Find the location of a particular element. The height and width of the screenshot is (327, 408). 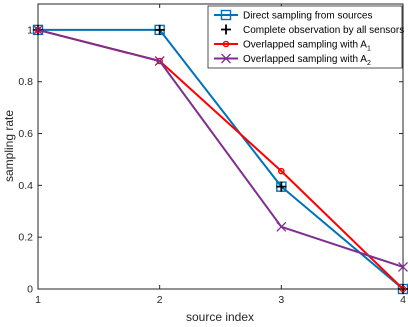

legend-subscript: 2 is located at coordinates (369, 63).